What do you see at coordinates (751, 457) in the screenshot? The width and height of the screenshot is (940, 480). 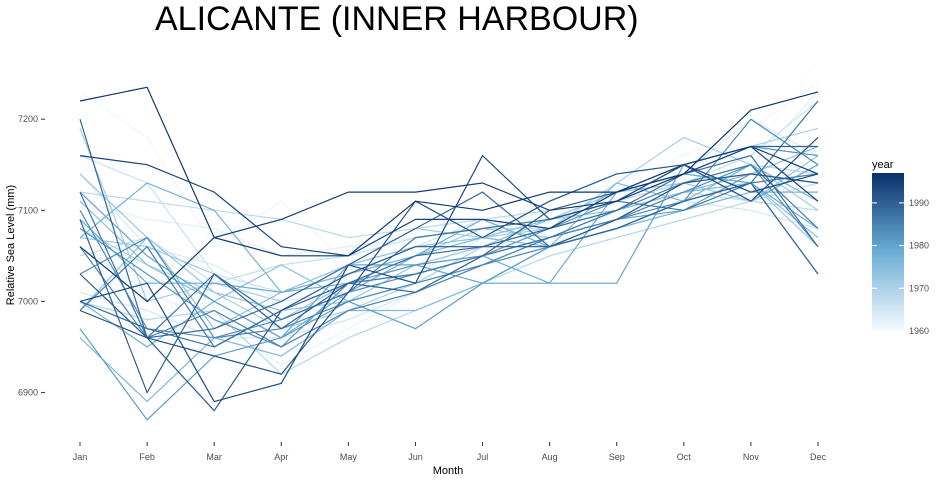 I see `x-tick-label: Nov` at bounding box center [751, 457].